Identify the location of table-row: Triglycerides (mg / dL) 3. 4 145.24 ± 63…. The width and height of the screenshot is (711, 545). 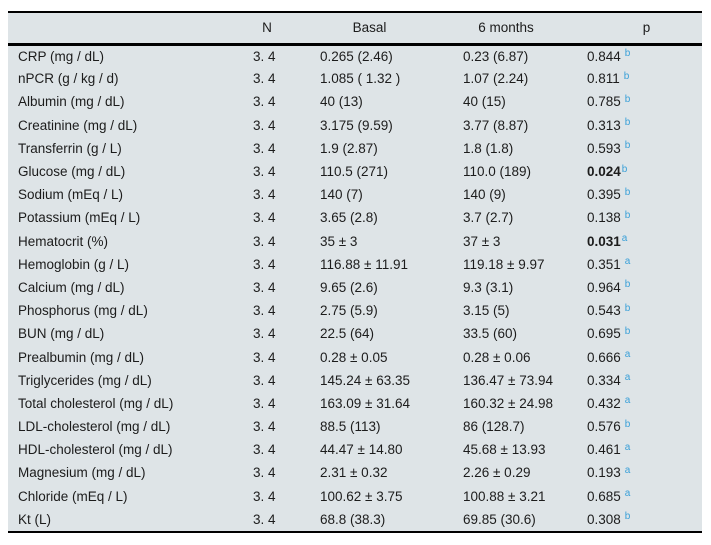
(355, 380).